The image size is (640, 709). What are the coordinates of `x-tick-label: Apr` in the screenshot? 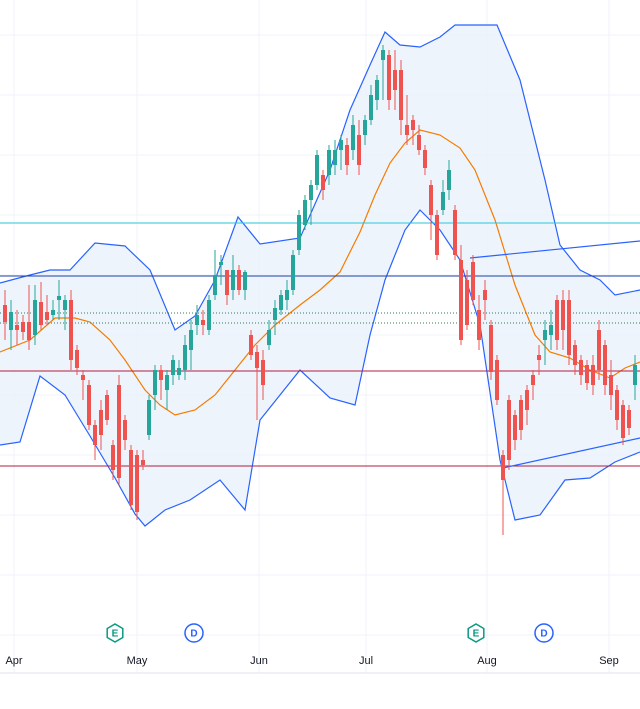 It's located at (13, 661).